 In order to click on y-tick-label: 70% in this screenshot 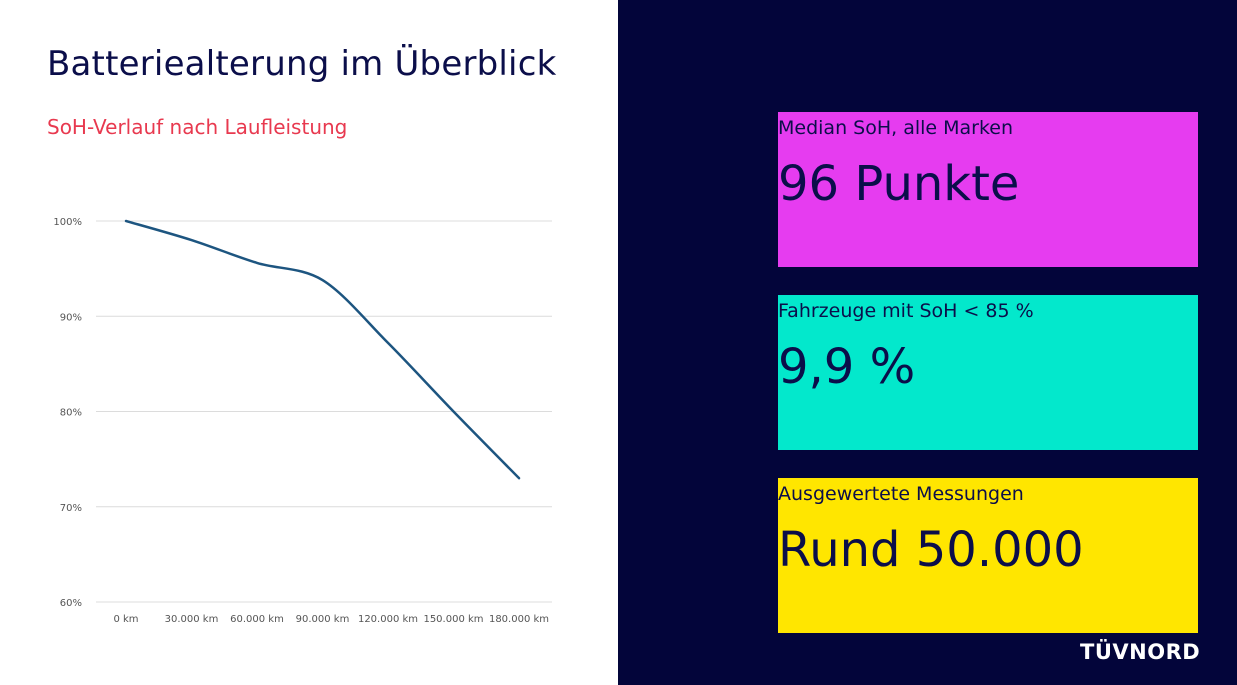, I will do `click(71, 508)`.